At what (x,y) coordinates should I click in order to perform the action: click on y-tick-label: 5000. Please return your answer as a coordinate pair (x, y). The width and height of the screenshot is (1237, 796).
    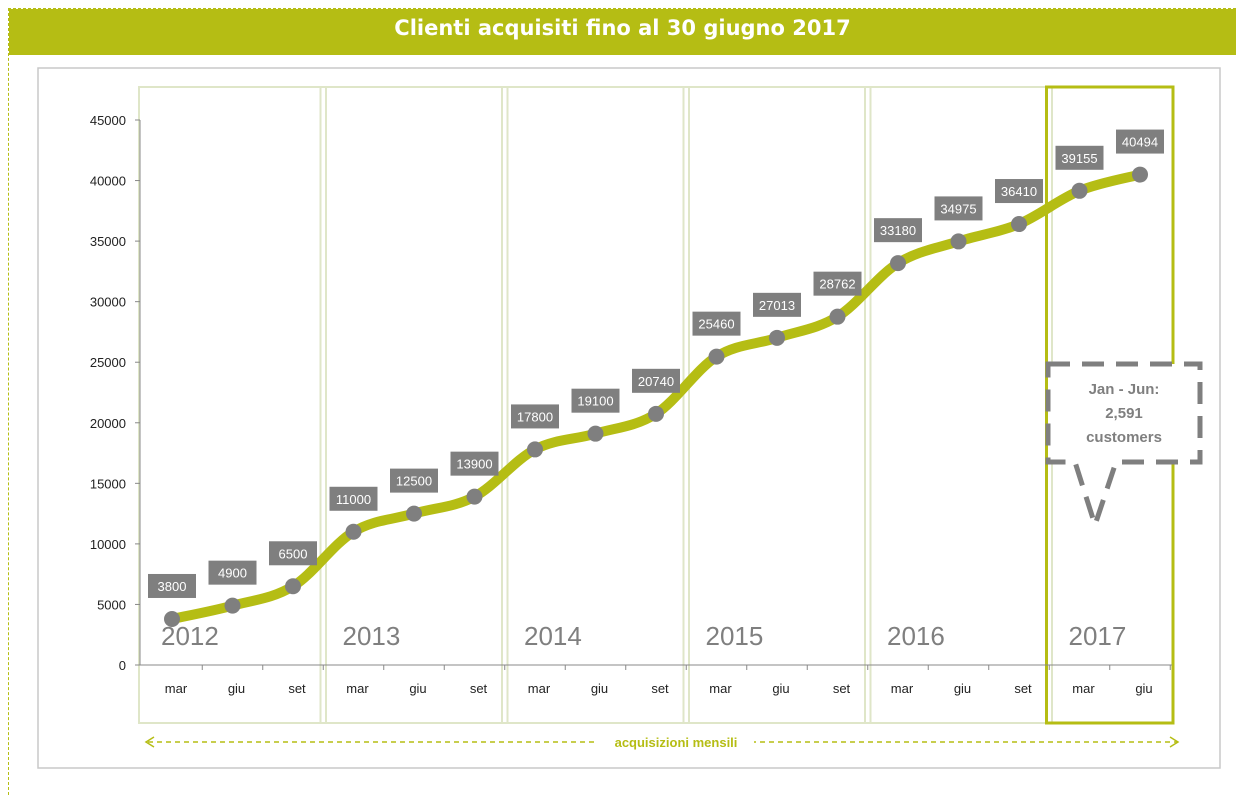
    Looking at the image, I should click on (111, 604).